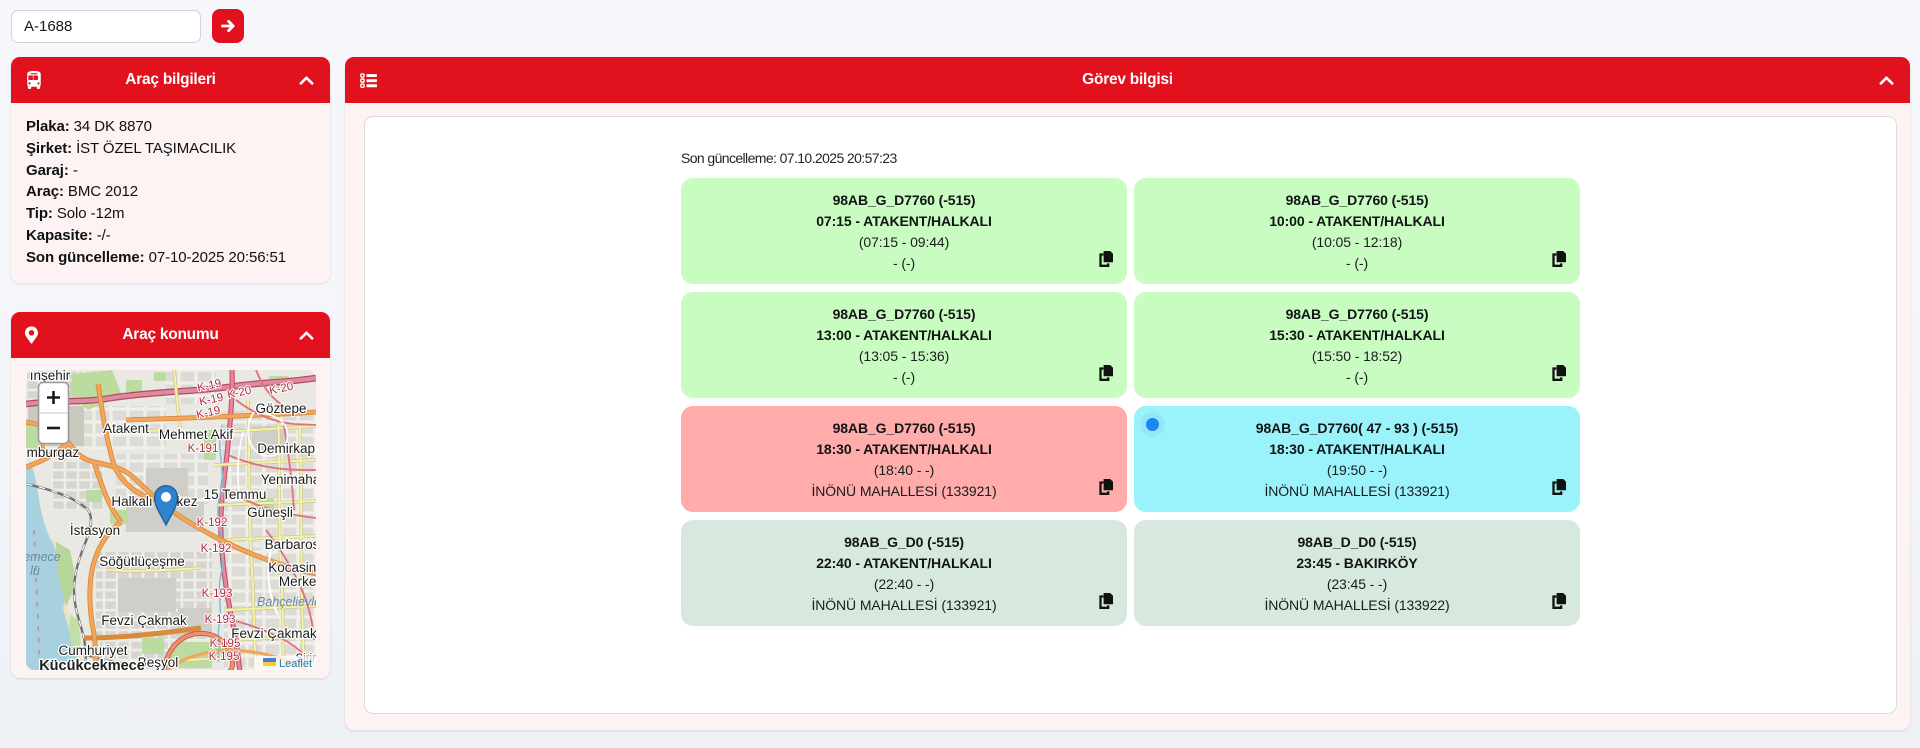 This screenshot has height=748, width=1920. Describe the element at coordinates (286, 448) in the screenshot. I see `svg-text: Demirkapı` at that location.